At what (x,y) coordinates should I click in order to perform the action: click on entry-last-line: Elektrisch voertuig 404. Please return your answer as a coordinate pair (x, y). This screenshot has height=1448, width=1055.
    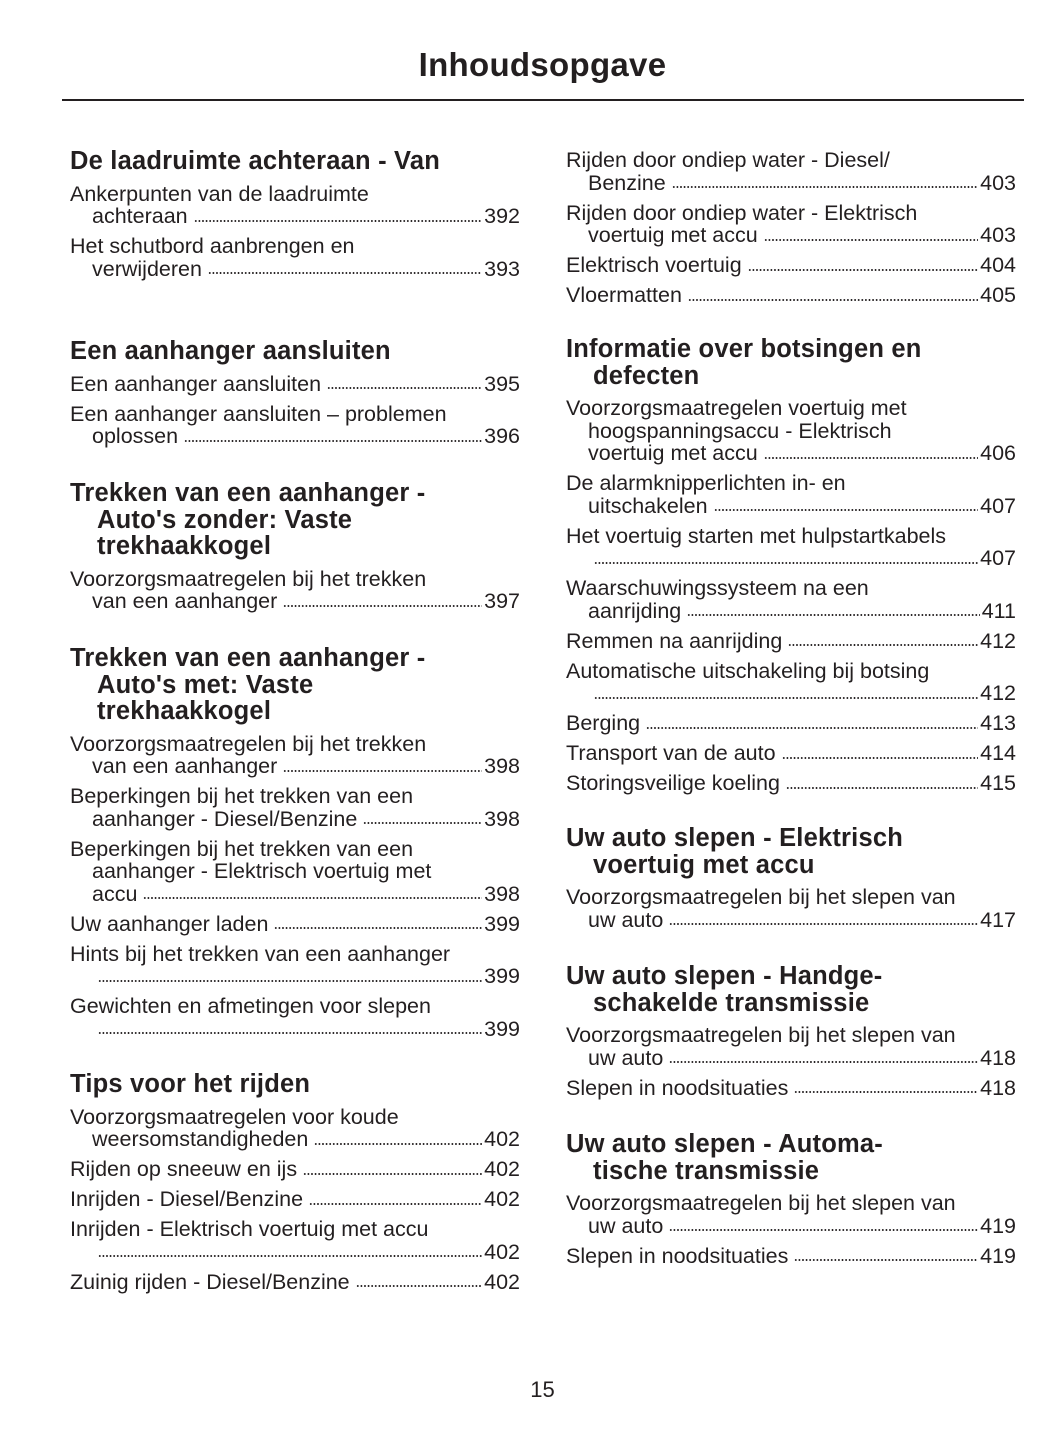
    Looking at the image, I should click on (791, 265).